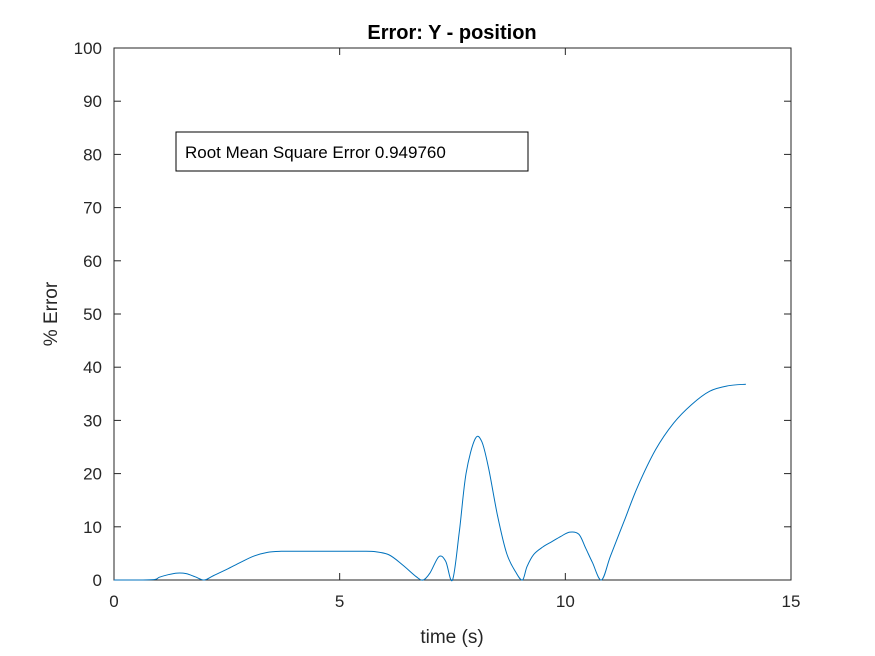 This screenshot has height=656, width=875. What do you see at coordinates (92, 474) in the screenshot?
I see `y-tick-label-2: 20` at bounding box center [92, 474].